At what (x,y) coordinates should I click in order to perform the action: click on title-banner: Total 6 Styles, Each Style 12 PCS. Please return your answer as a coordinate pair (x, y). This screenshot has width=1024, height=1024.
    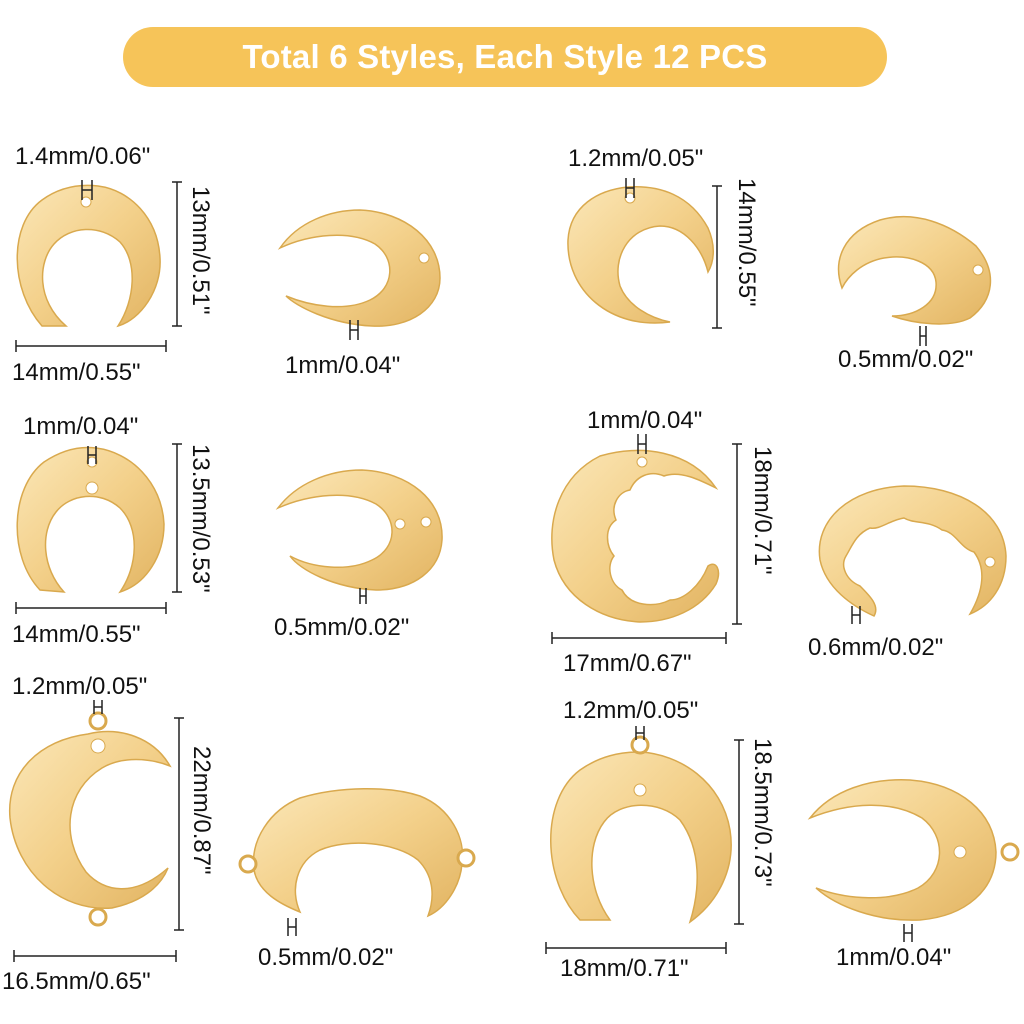
    Looking at the image, I should click on (505, 57).